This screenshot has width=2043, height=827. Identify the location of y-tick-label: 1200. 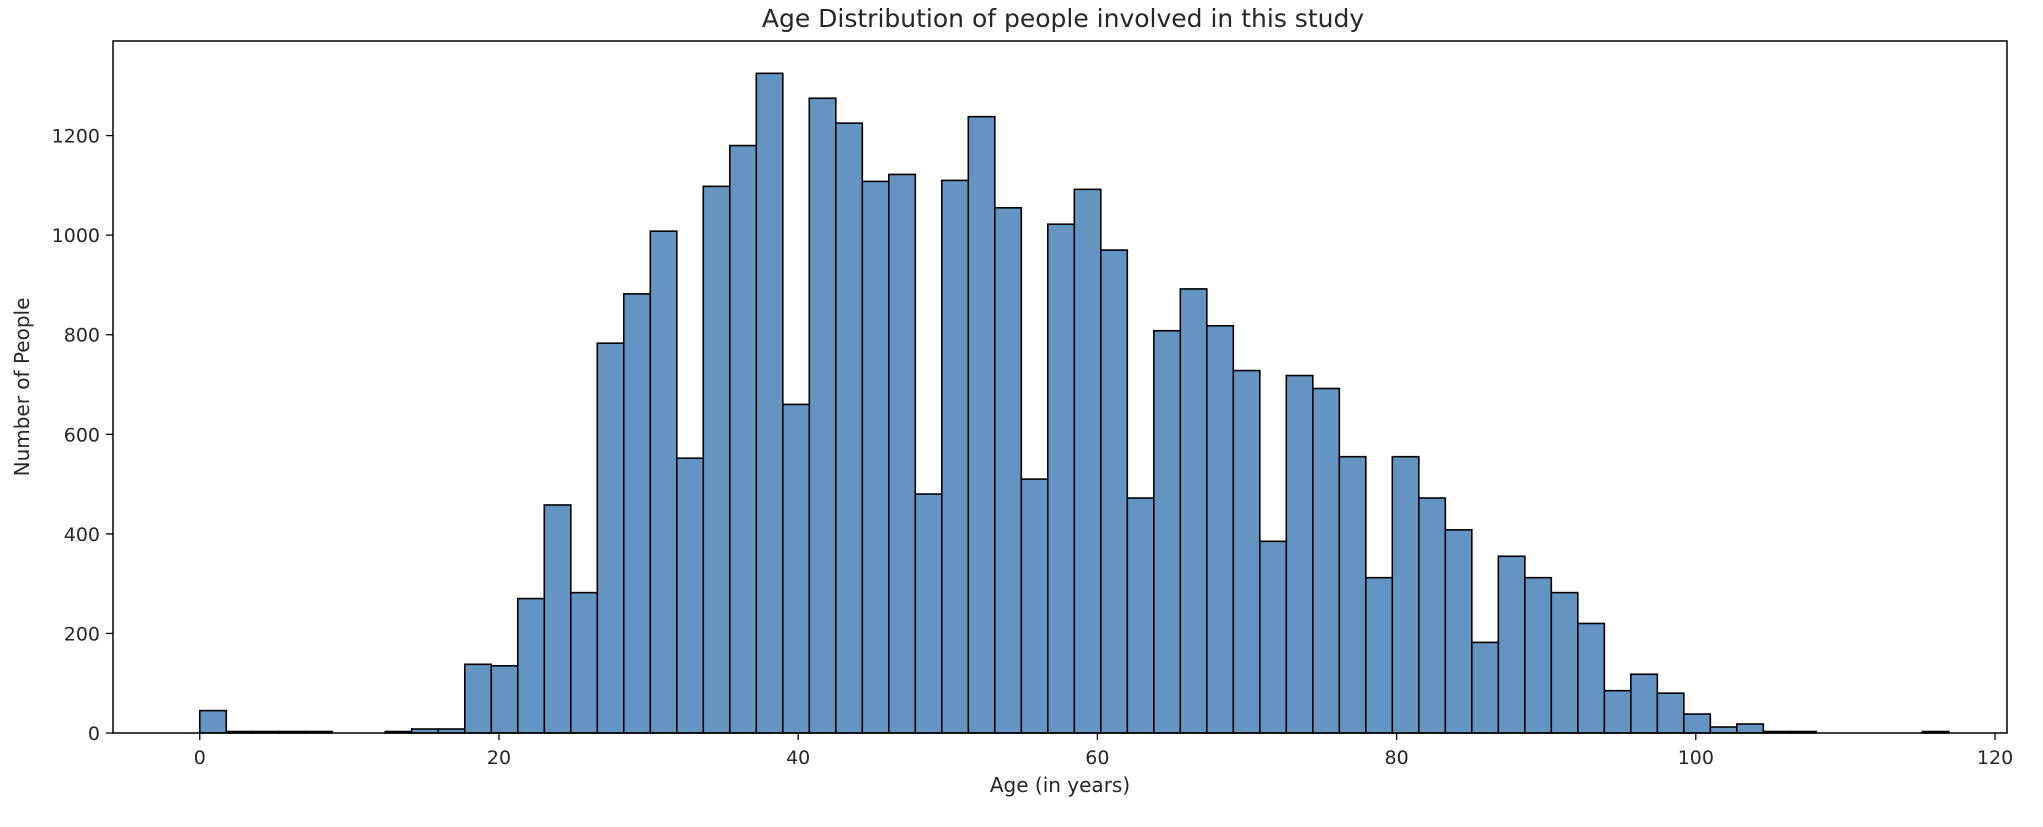
(76, 137).